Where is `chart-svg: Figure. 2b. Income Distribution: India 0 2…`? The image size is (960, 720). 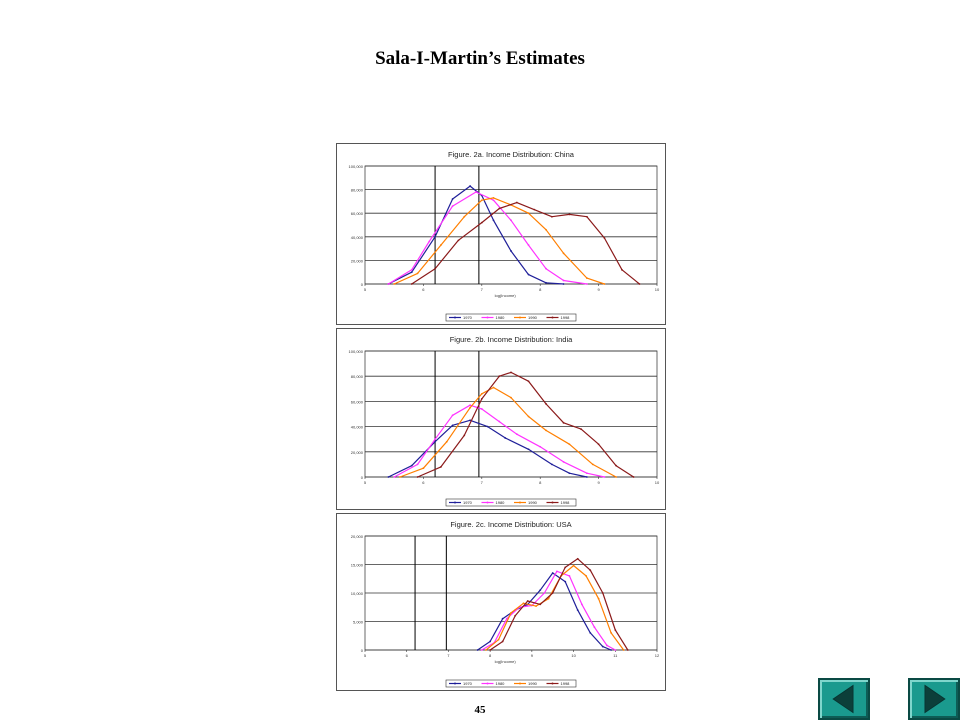 chart-svg: Figure. 2b. Income Distribution: India 0 2… is located at coordinates (504, 421).